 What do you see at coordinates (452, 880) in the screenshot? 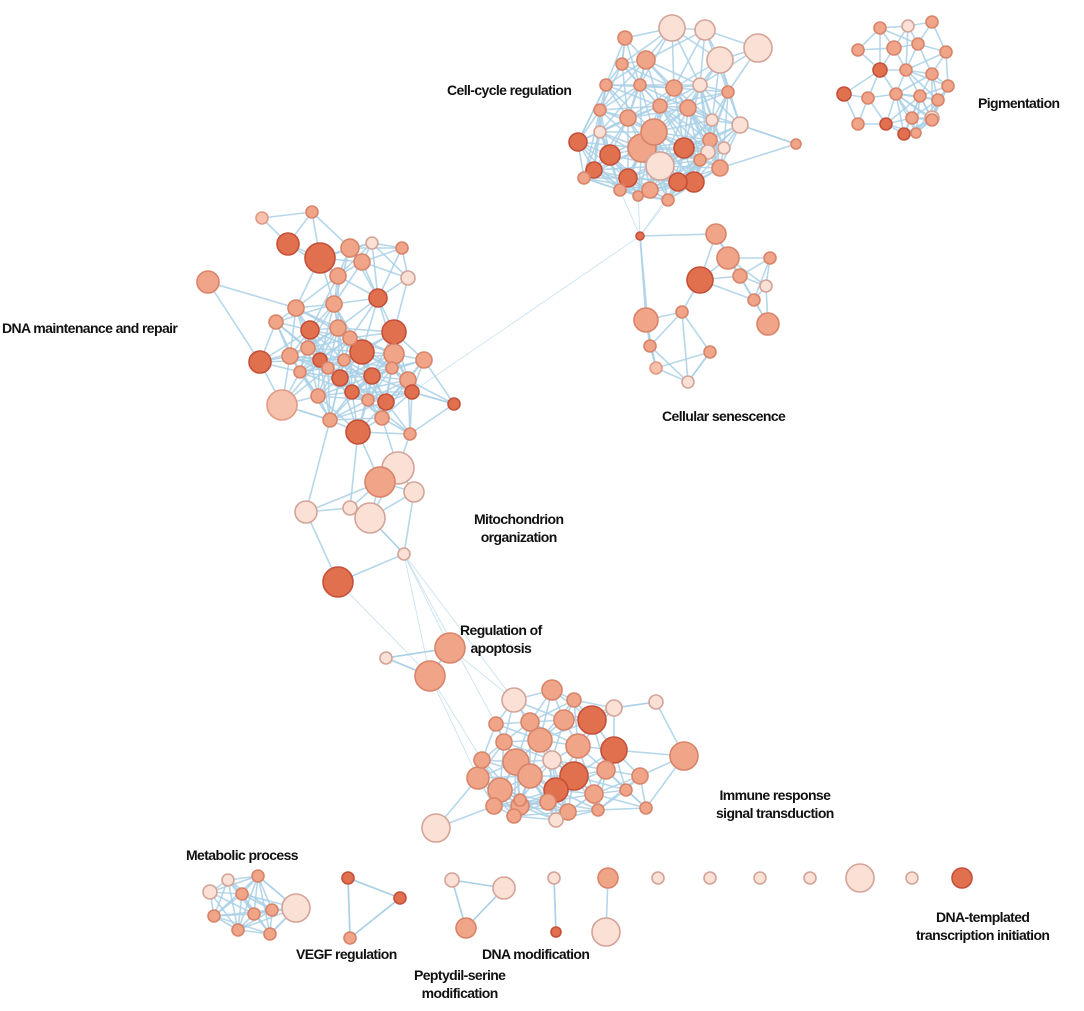
I see `node-pept` at bounding box center [452, 880].